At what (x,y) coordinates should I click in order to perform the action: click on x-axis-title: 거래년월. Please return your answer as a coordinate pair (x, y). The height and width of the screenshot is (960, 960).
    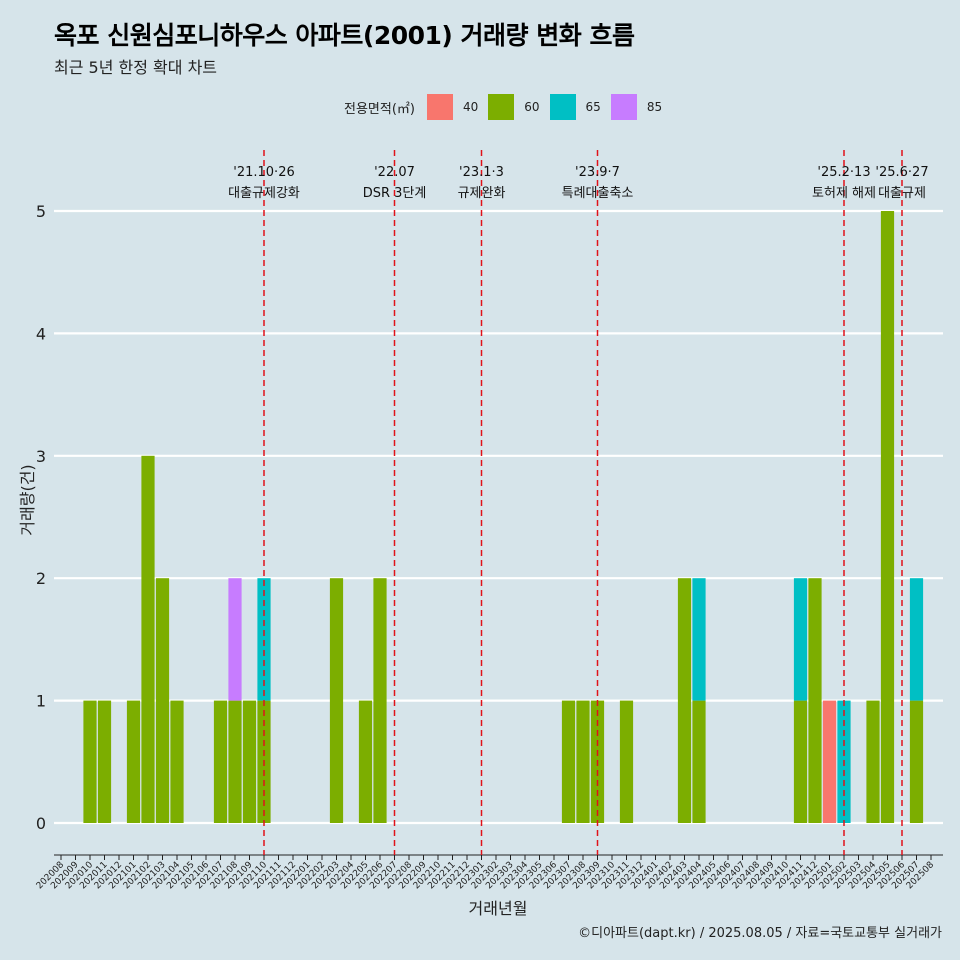
    Looking at the image, I should click on (498, 908).